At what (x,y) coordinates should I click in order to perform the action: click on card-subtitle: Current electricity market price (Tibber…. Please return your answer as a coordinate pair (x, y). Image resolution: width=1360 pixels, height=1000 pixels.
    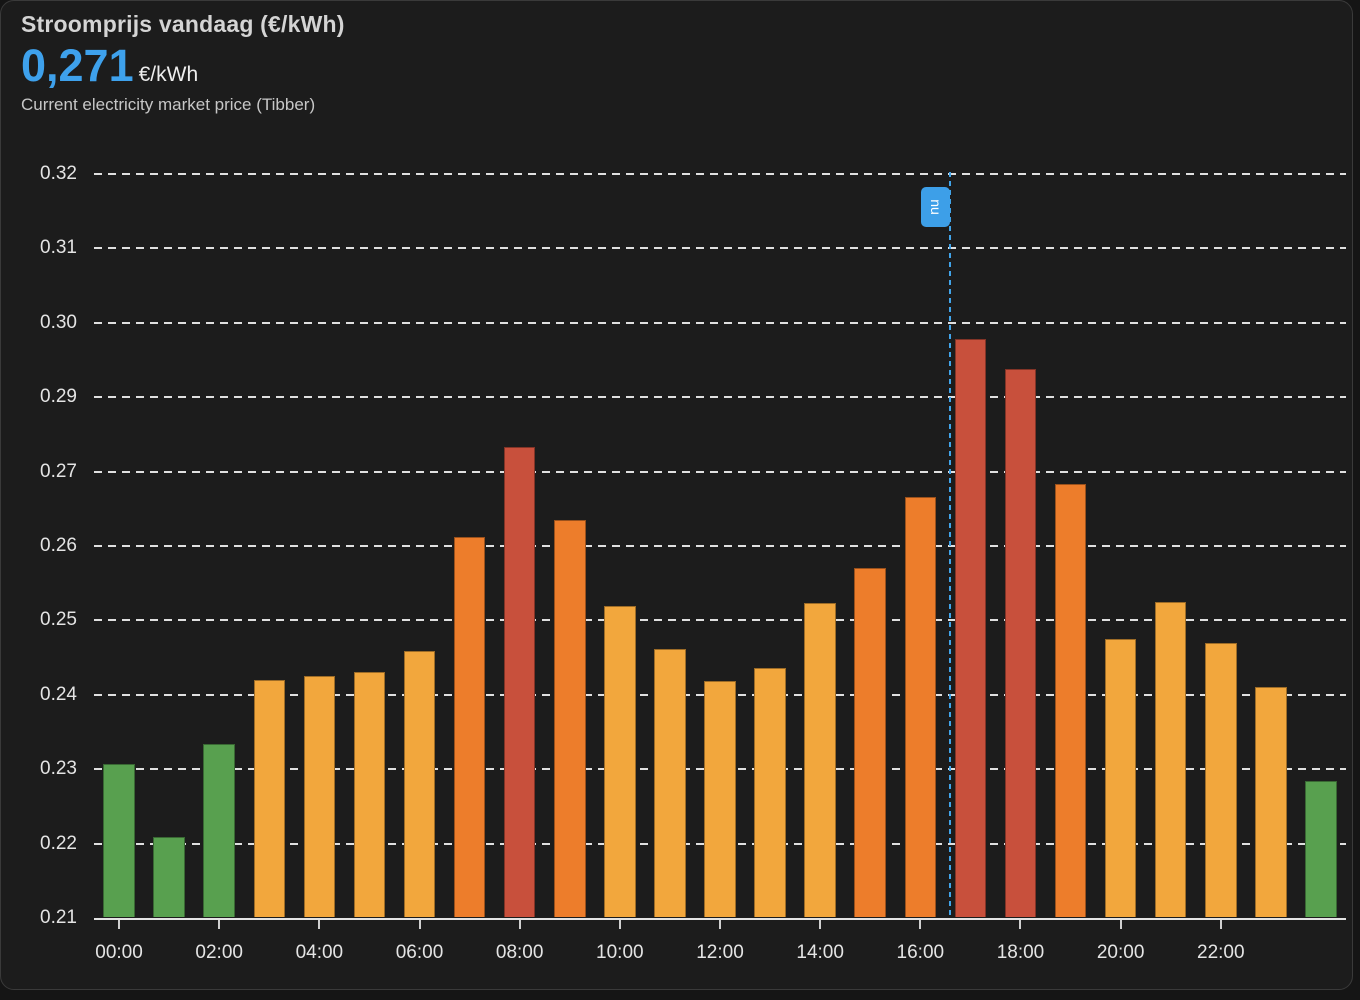
    Looking at the image, I should click on (168, 104).